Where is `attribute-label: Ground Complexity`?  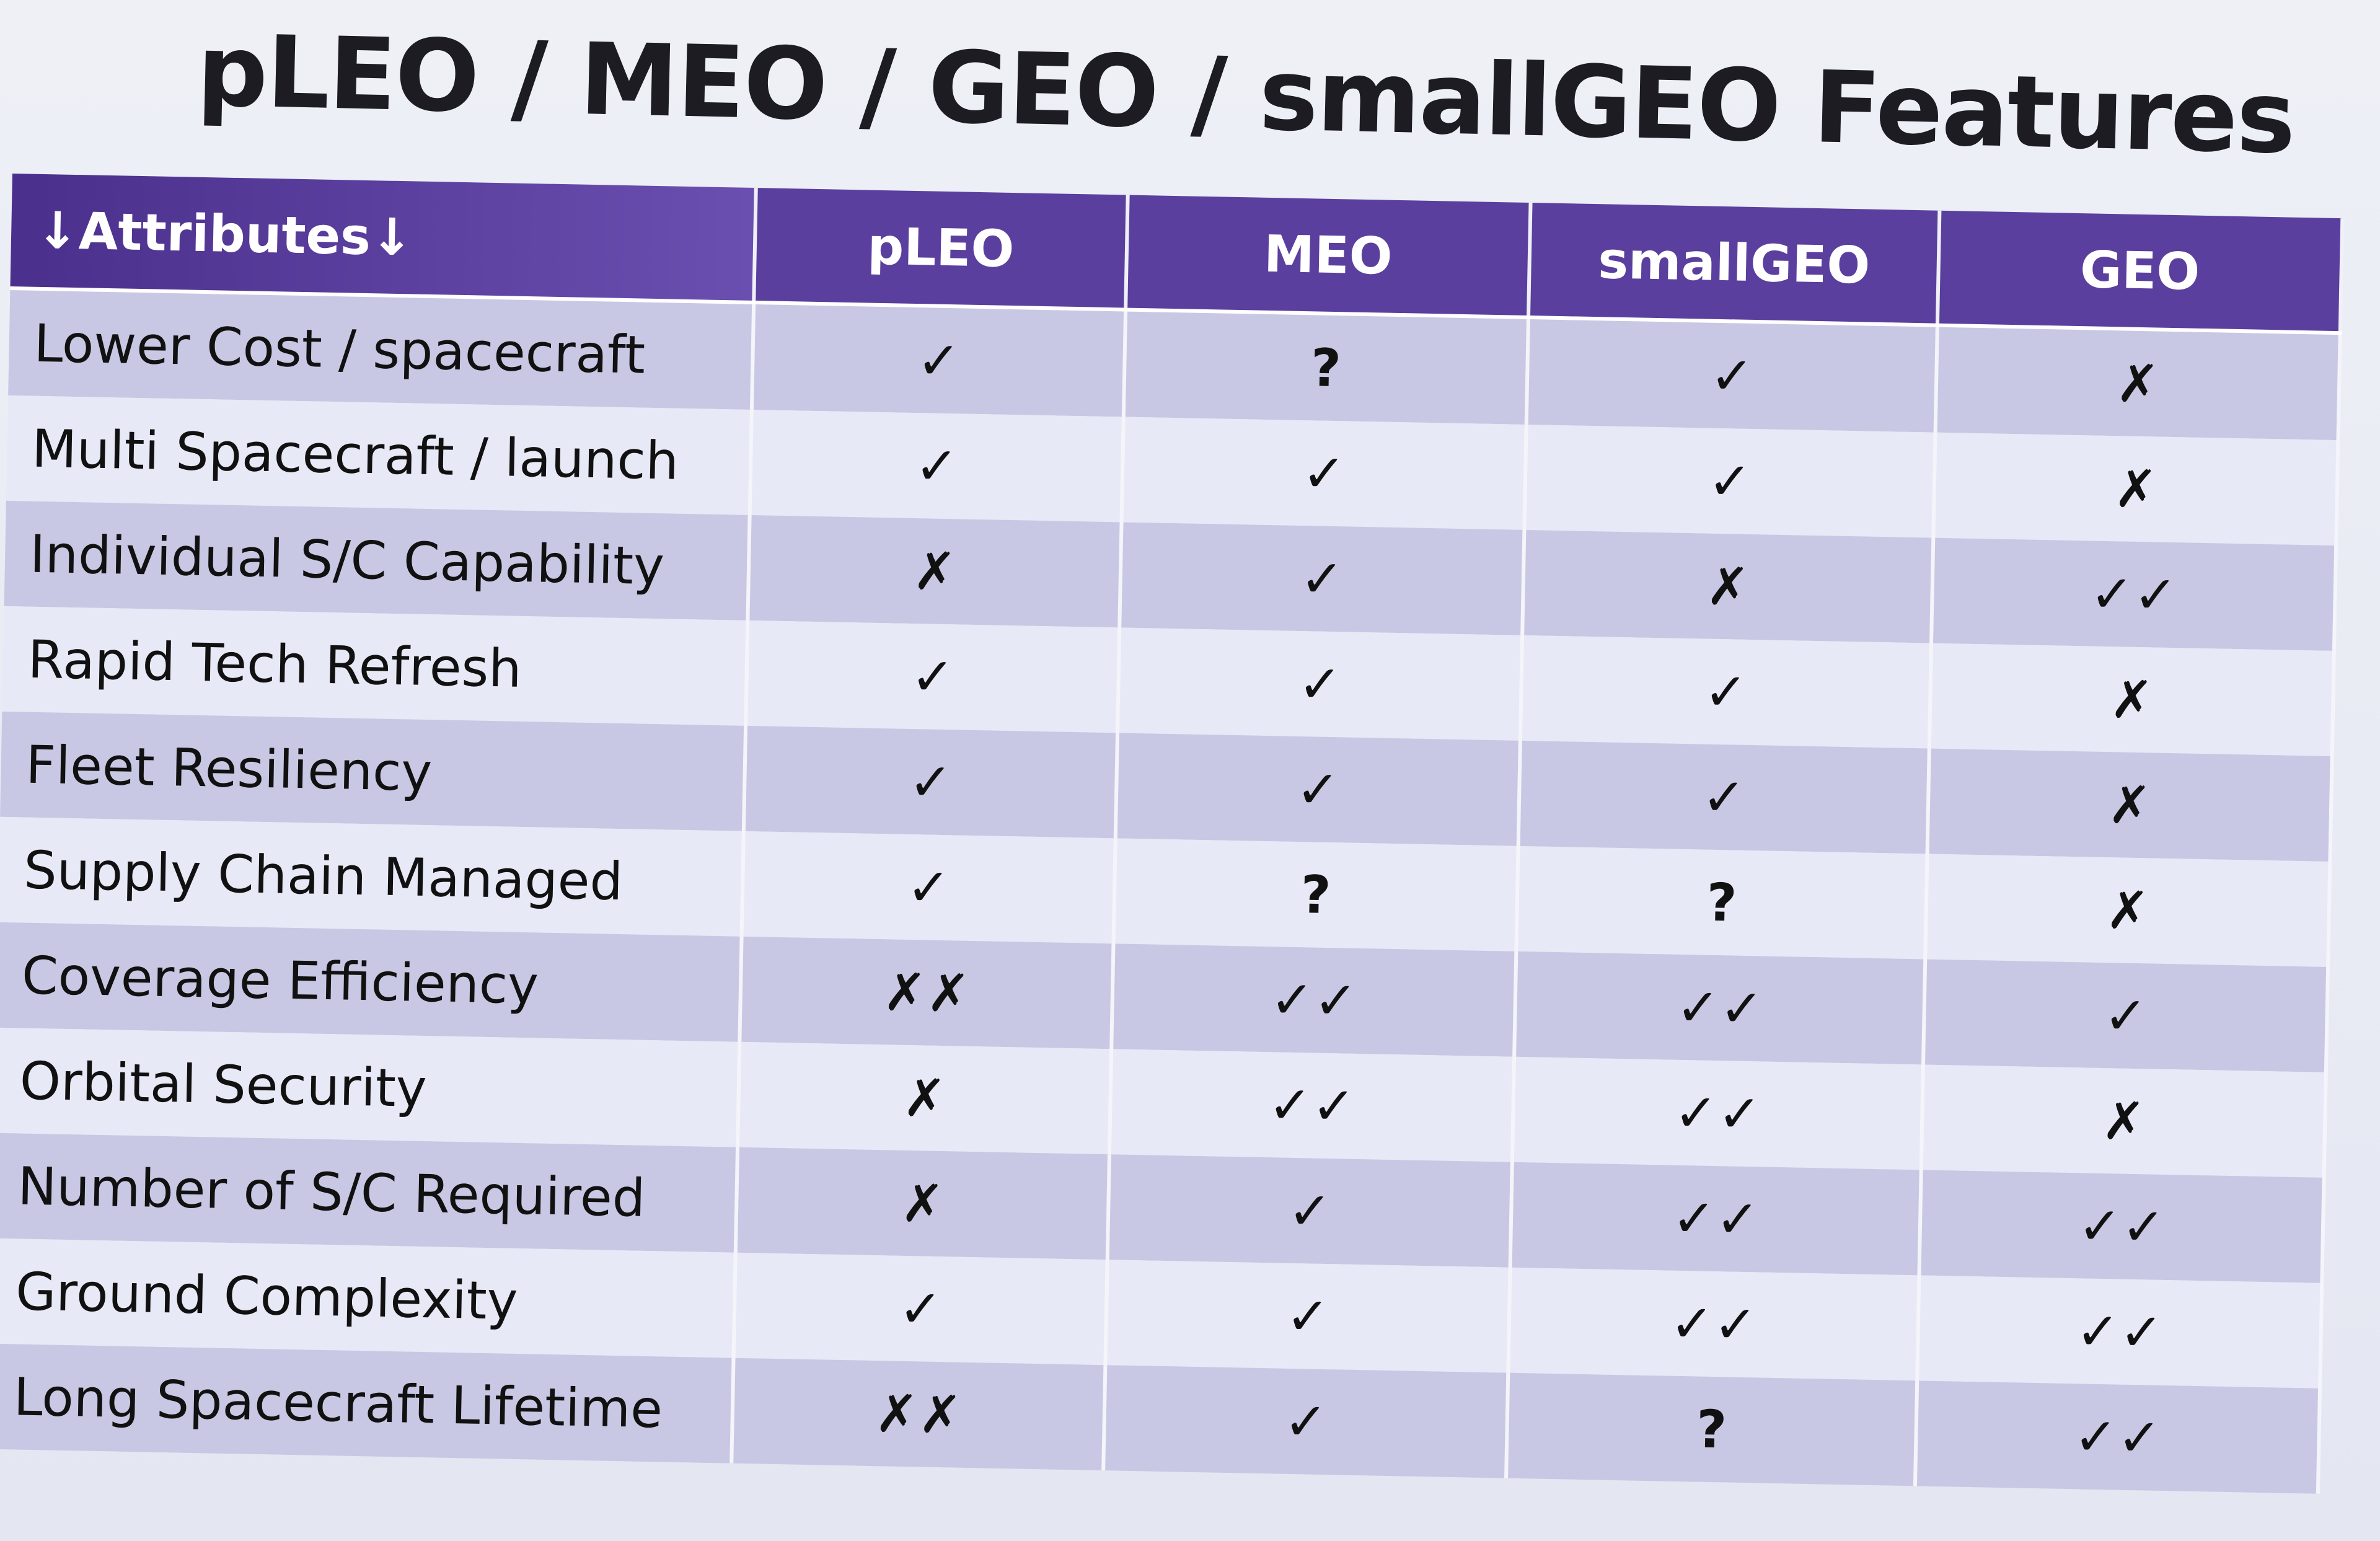 attribute-label: Ground Complexity is located at coordinates (368, 1298).